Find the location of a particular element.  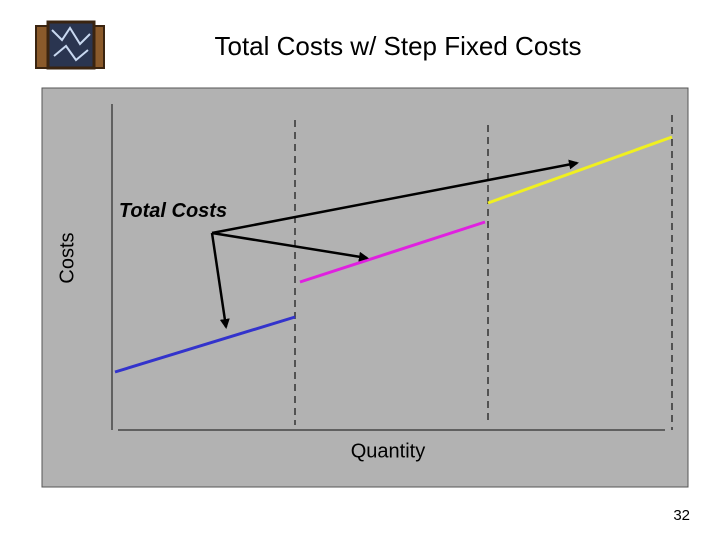

x-axis-label: Quantity is located at coordinates (388, 451).